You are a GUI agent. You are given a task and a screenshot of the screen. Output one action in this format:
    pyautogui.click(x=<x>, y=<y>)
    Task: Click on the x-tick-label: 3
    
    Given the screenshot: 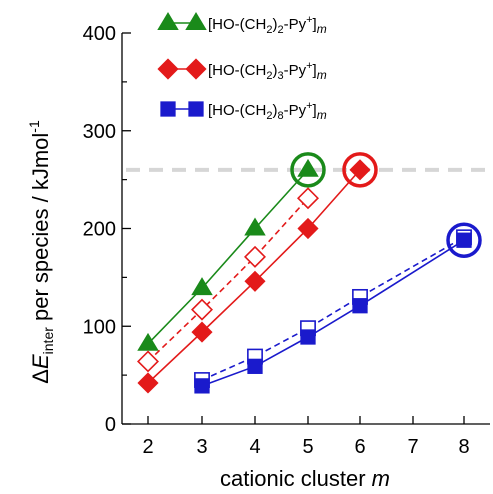 What is the action you would take?
    pyautogui.click(x=201, y=447)
    